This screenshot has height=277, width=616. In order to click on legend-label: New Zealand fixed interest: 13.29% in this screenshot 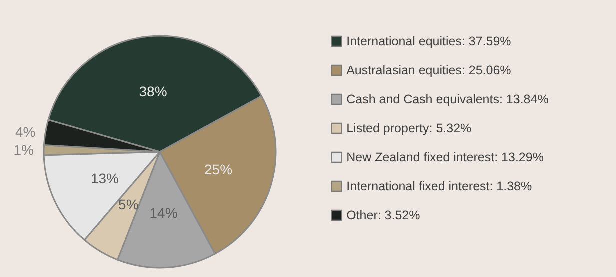, I will do `click(445, 157)`.